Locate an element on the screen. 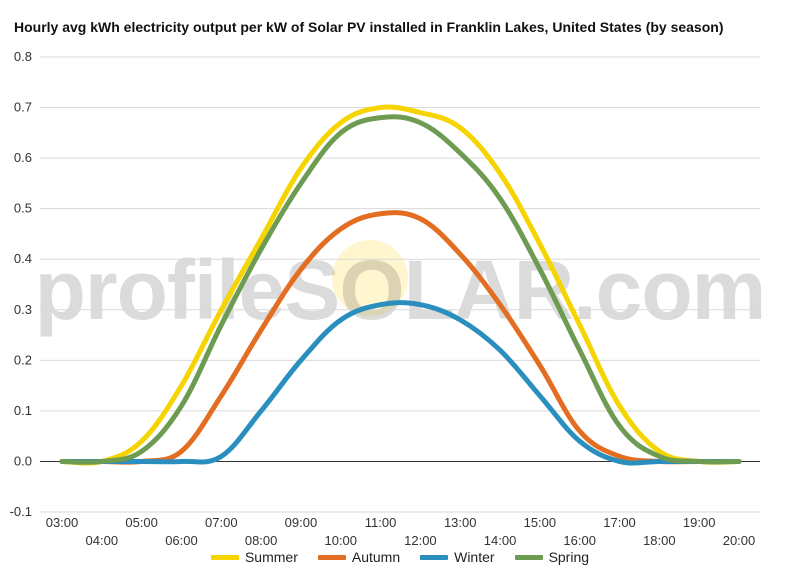 The height and width of the screenshot is (570, 800). legend-item-spring: Spring is located at coordinates (552, 557).